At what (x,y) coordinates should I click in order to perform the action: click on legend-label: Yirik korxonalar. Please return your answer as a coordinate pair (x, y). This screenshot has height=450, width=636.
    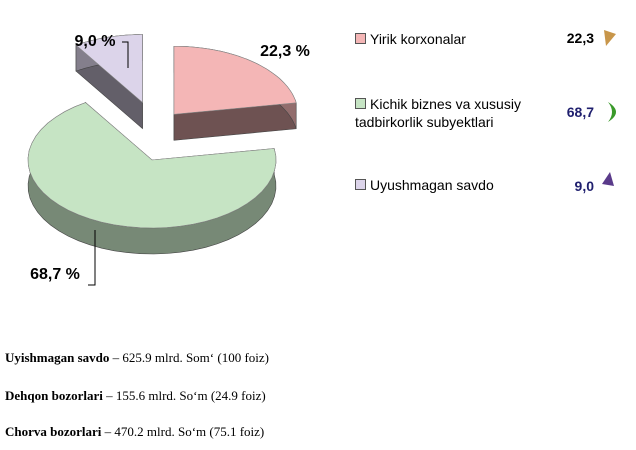
    Looking at the image, I should click on (418, 39).